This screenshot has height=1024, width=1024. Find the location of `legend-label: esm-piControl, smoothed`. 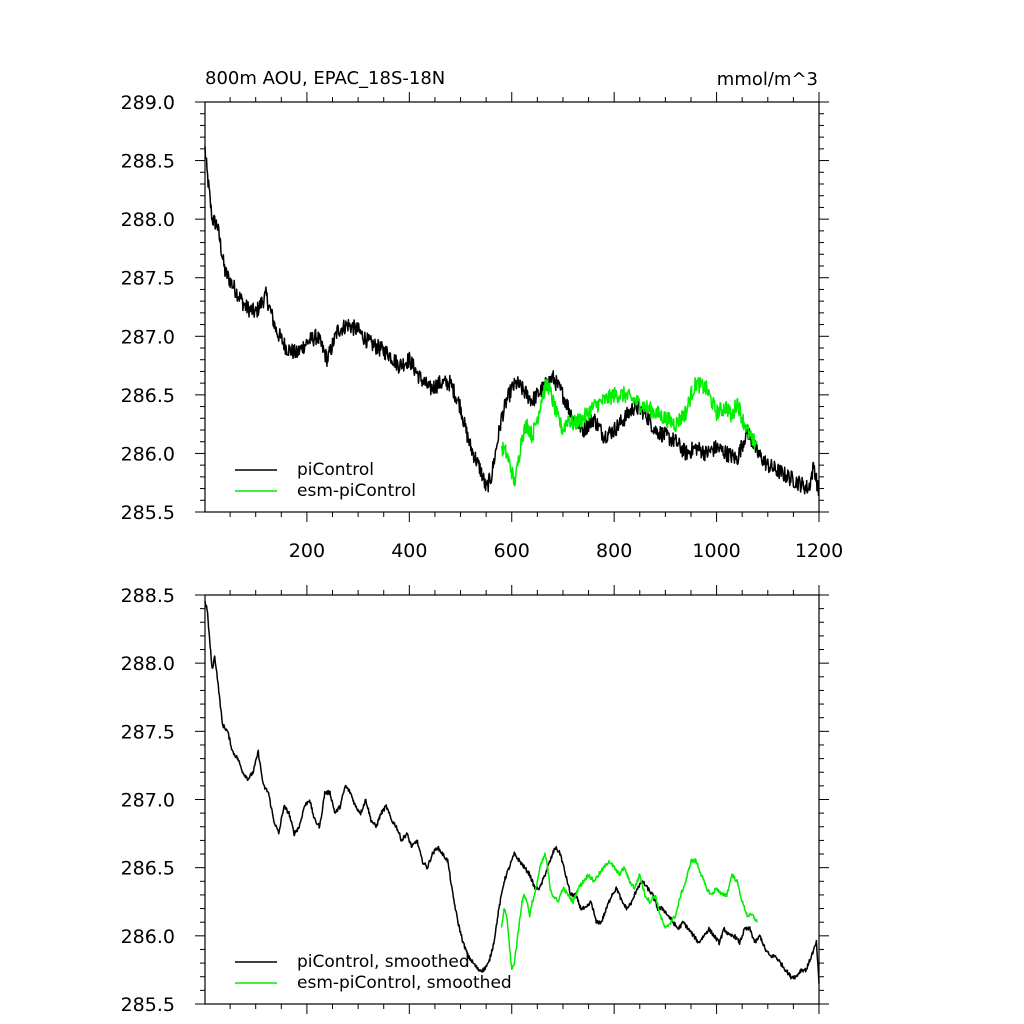

legend-label: esm-piControl, smoothed is located at coordinates (404, 983).